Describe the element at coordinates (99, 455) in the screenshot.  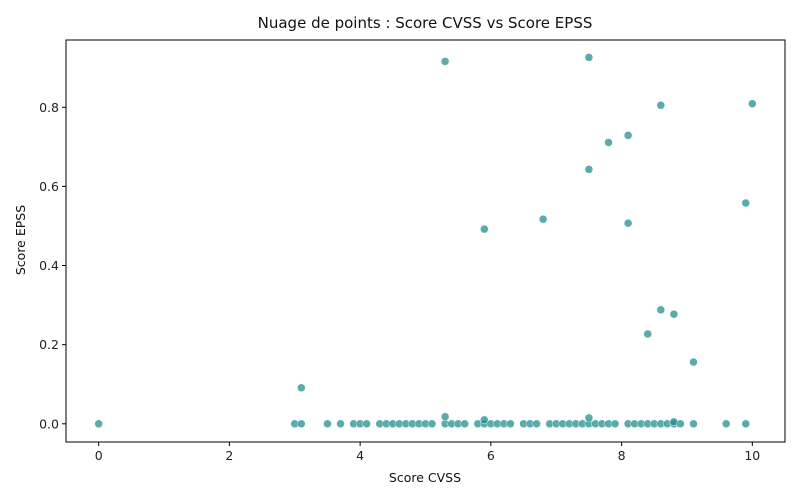
I see `x-tick-label: 0` at that location.